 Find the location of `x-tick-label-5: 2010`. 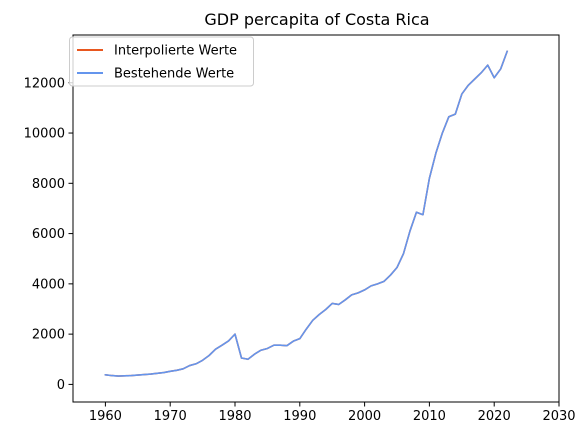

x-tick-label-5: 2010 is located at coordinates (429, 416).